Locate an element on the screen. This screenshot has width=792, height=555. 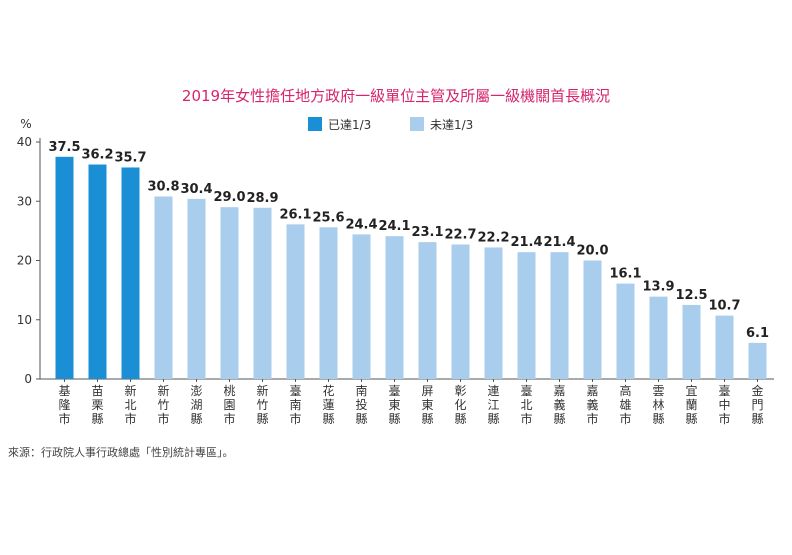
x-tick-label: 基隆市 is located at coordinates (64, 405).